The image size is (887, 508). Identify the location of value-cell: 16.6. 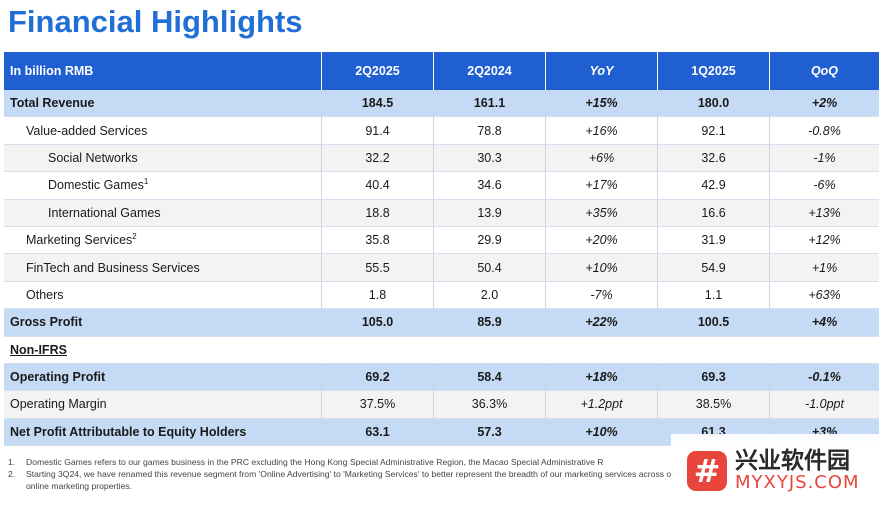
(714, 213).